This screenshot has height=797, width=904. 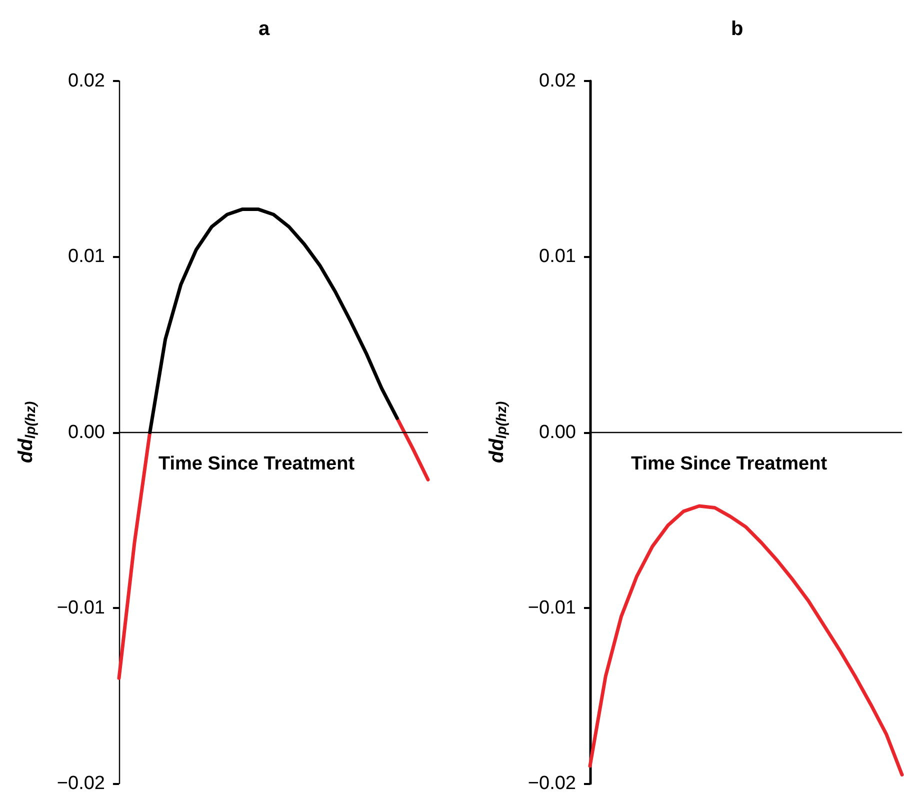 I want to click on chart-title: a, so click(x=264, y=29).